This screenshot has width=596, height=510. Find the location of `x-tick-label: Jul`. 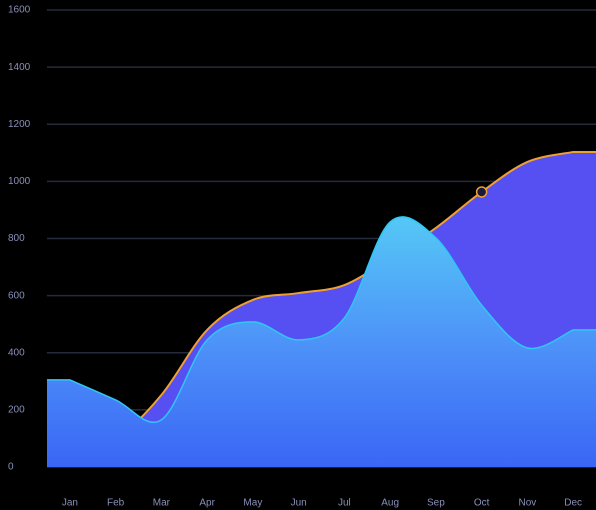

x-tick-label: Jul is located at coordinates (344, 503).